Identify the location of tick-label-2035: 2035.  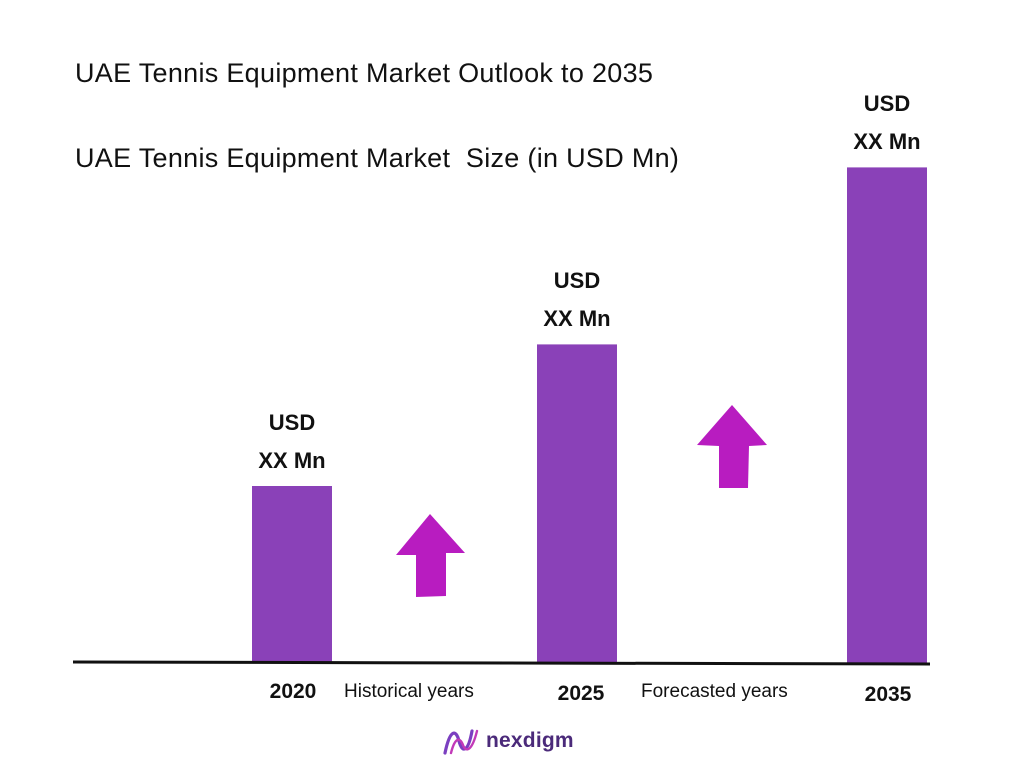
(888, 694).